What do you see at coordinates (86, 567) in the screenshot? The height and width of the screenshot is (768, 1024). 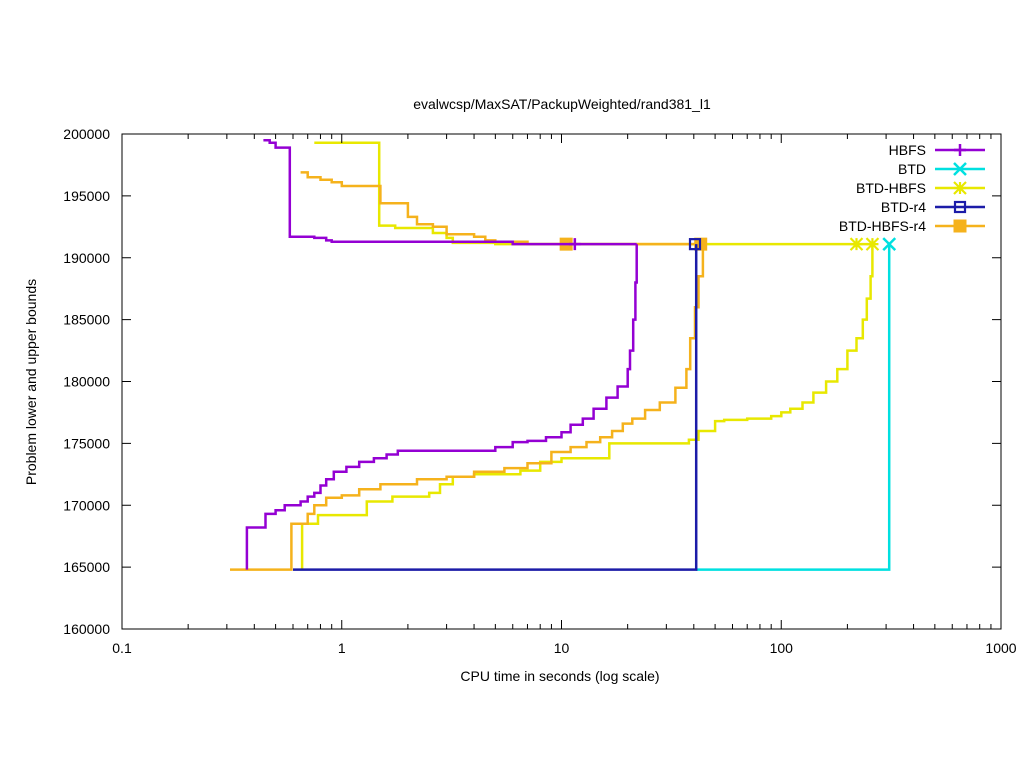 I see `y-tick-label: 165000` at bounding box center [86, 567].